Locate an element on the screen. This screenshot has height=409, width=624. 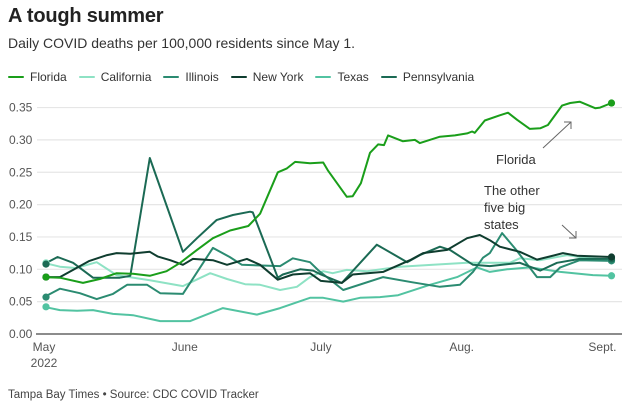
legend-item-new-york: New York is located at coordinates (267, 77).